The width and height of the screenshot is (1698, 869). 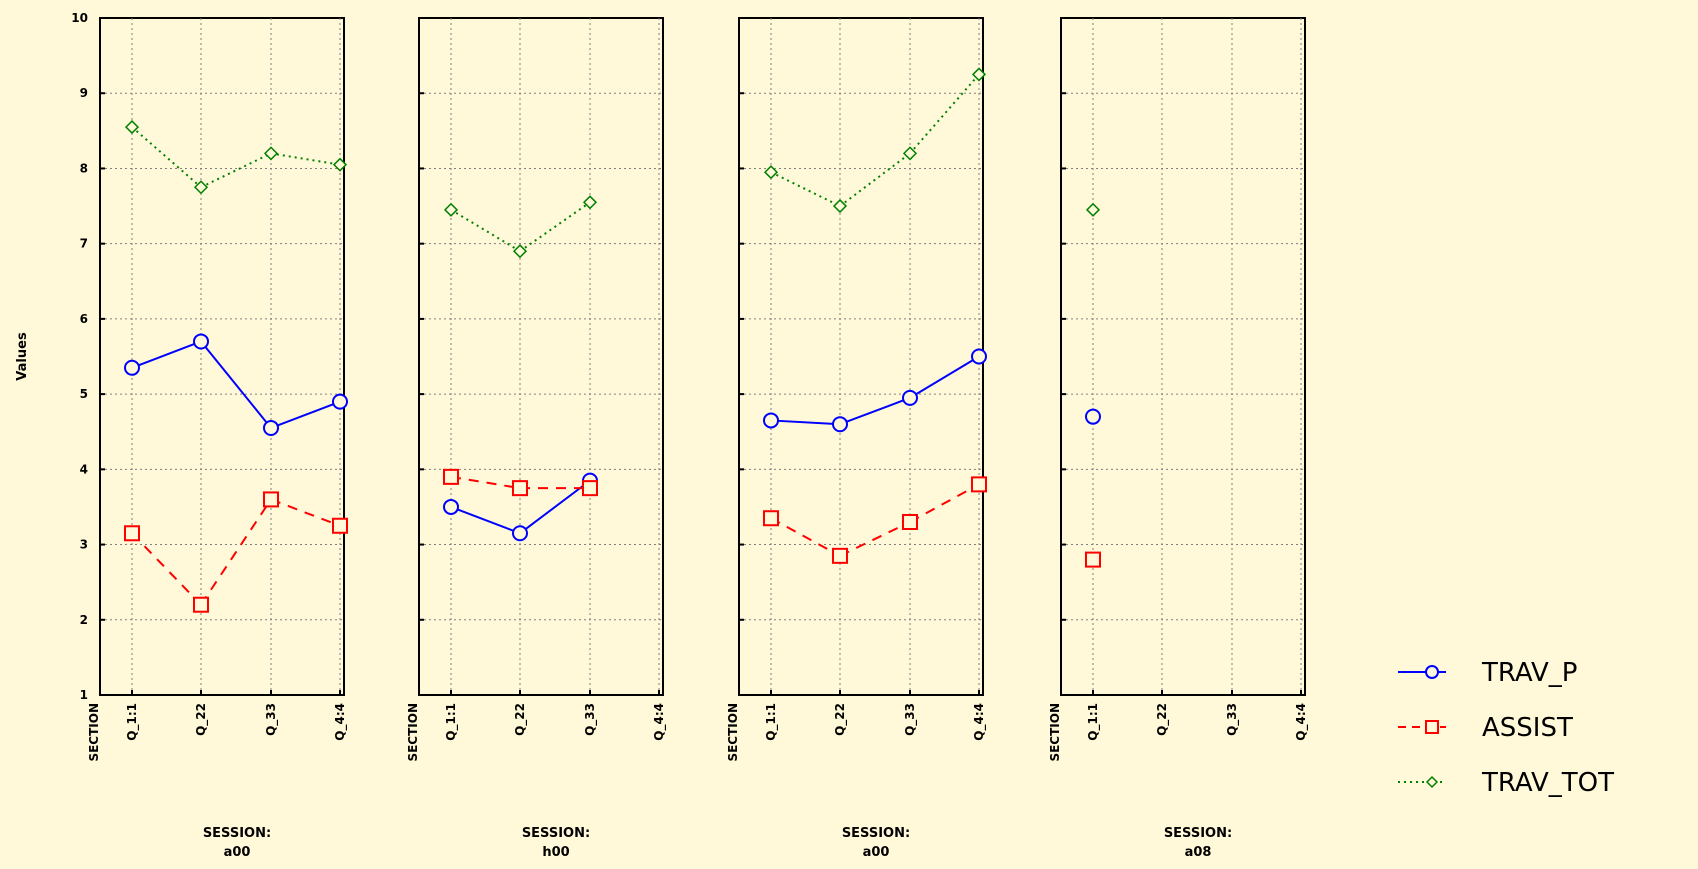 What do you see at coordinates (84, 394) in the screenshot?
I see `y-tick-label: 5` at bounding box center [84, 394].